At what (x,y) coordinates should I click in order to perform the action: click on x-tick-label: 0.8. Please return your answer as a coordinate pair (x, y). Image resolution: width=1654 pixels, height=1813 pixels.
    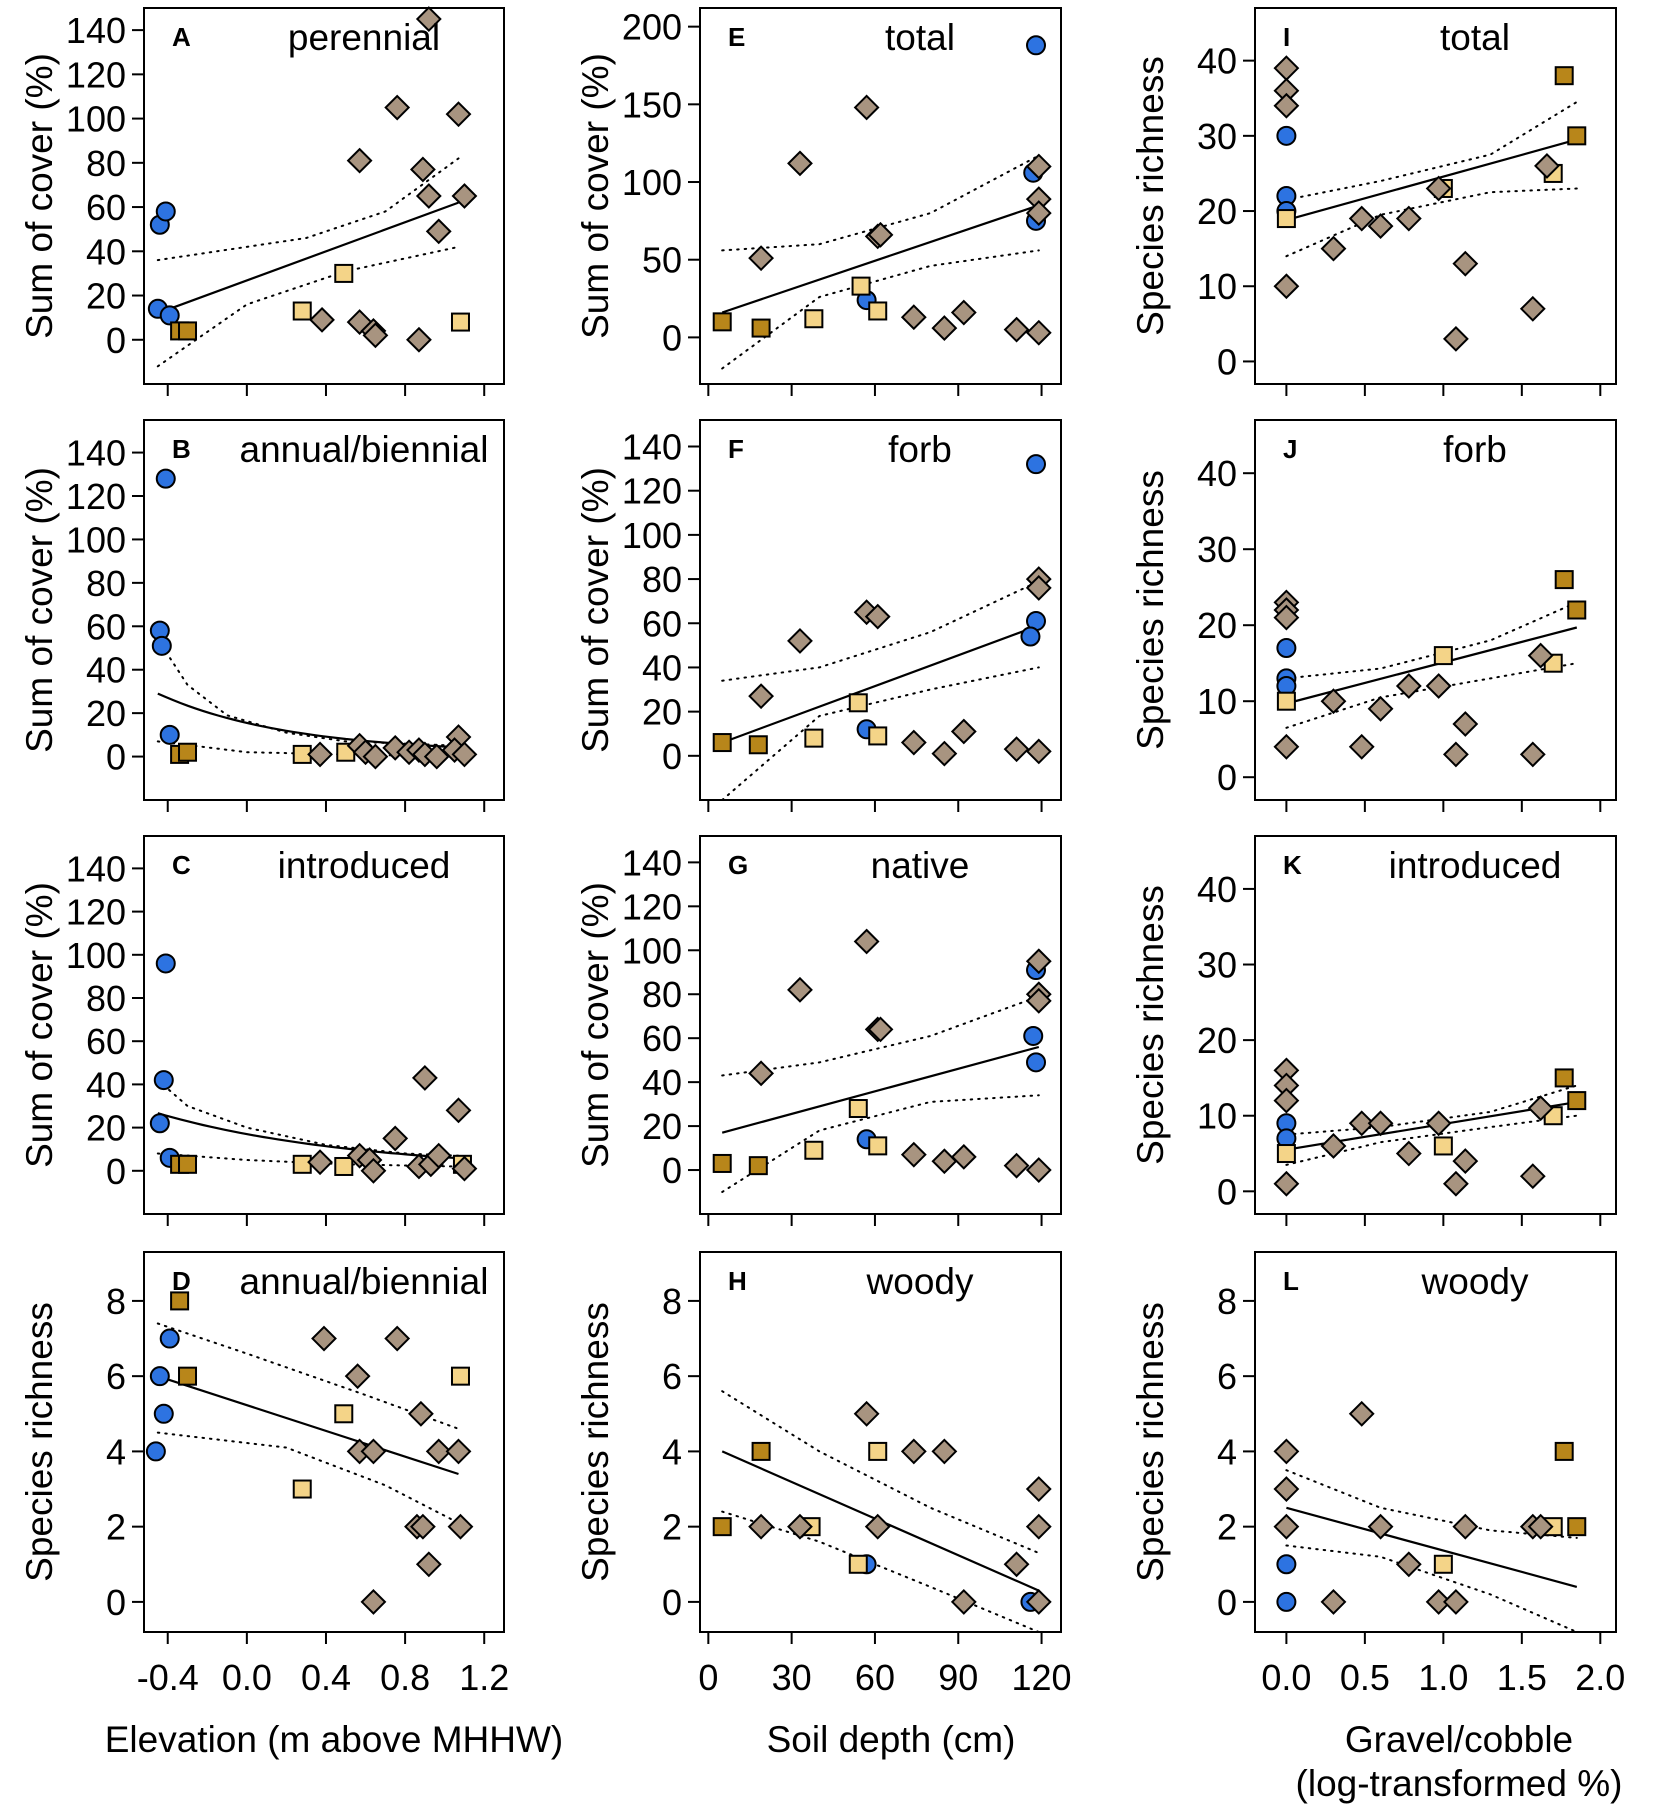
    Looking at the image, I should click on (405, 1677).